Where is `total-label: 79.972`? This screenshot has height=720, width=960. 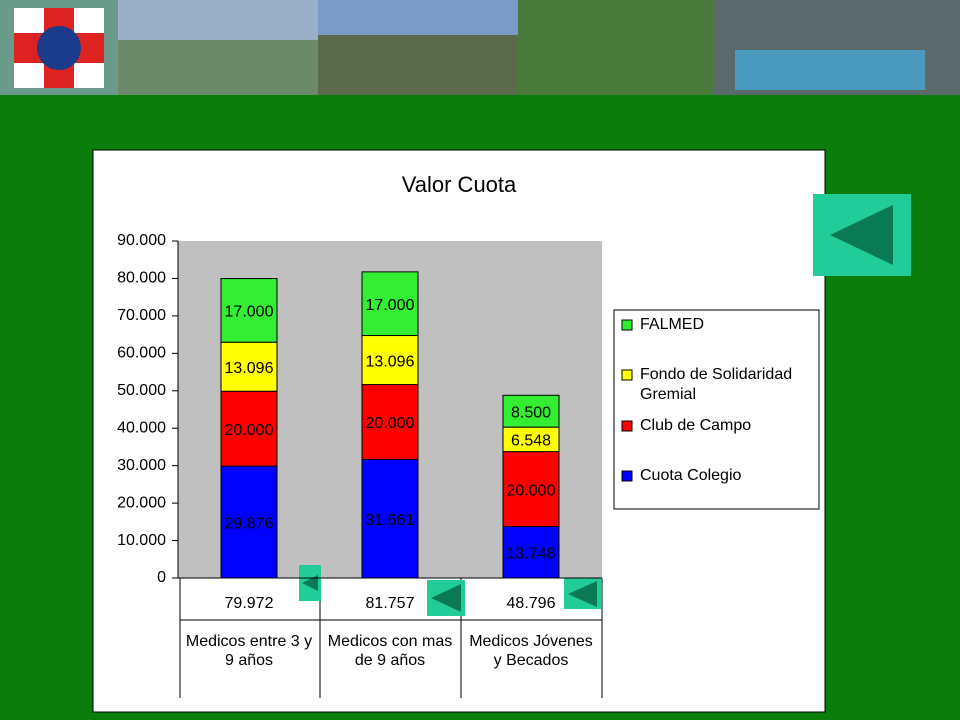
total-label: 79.972 is located at coordinates (249, 603).